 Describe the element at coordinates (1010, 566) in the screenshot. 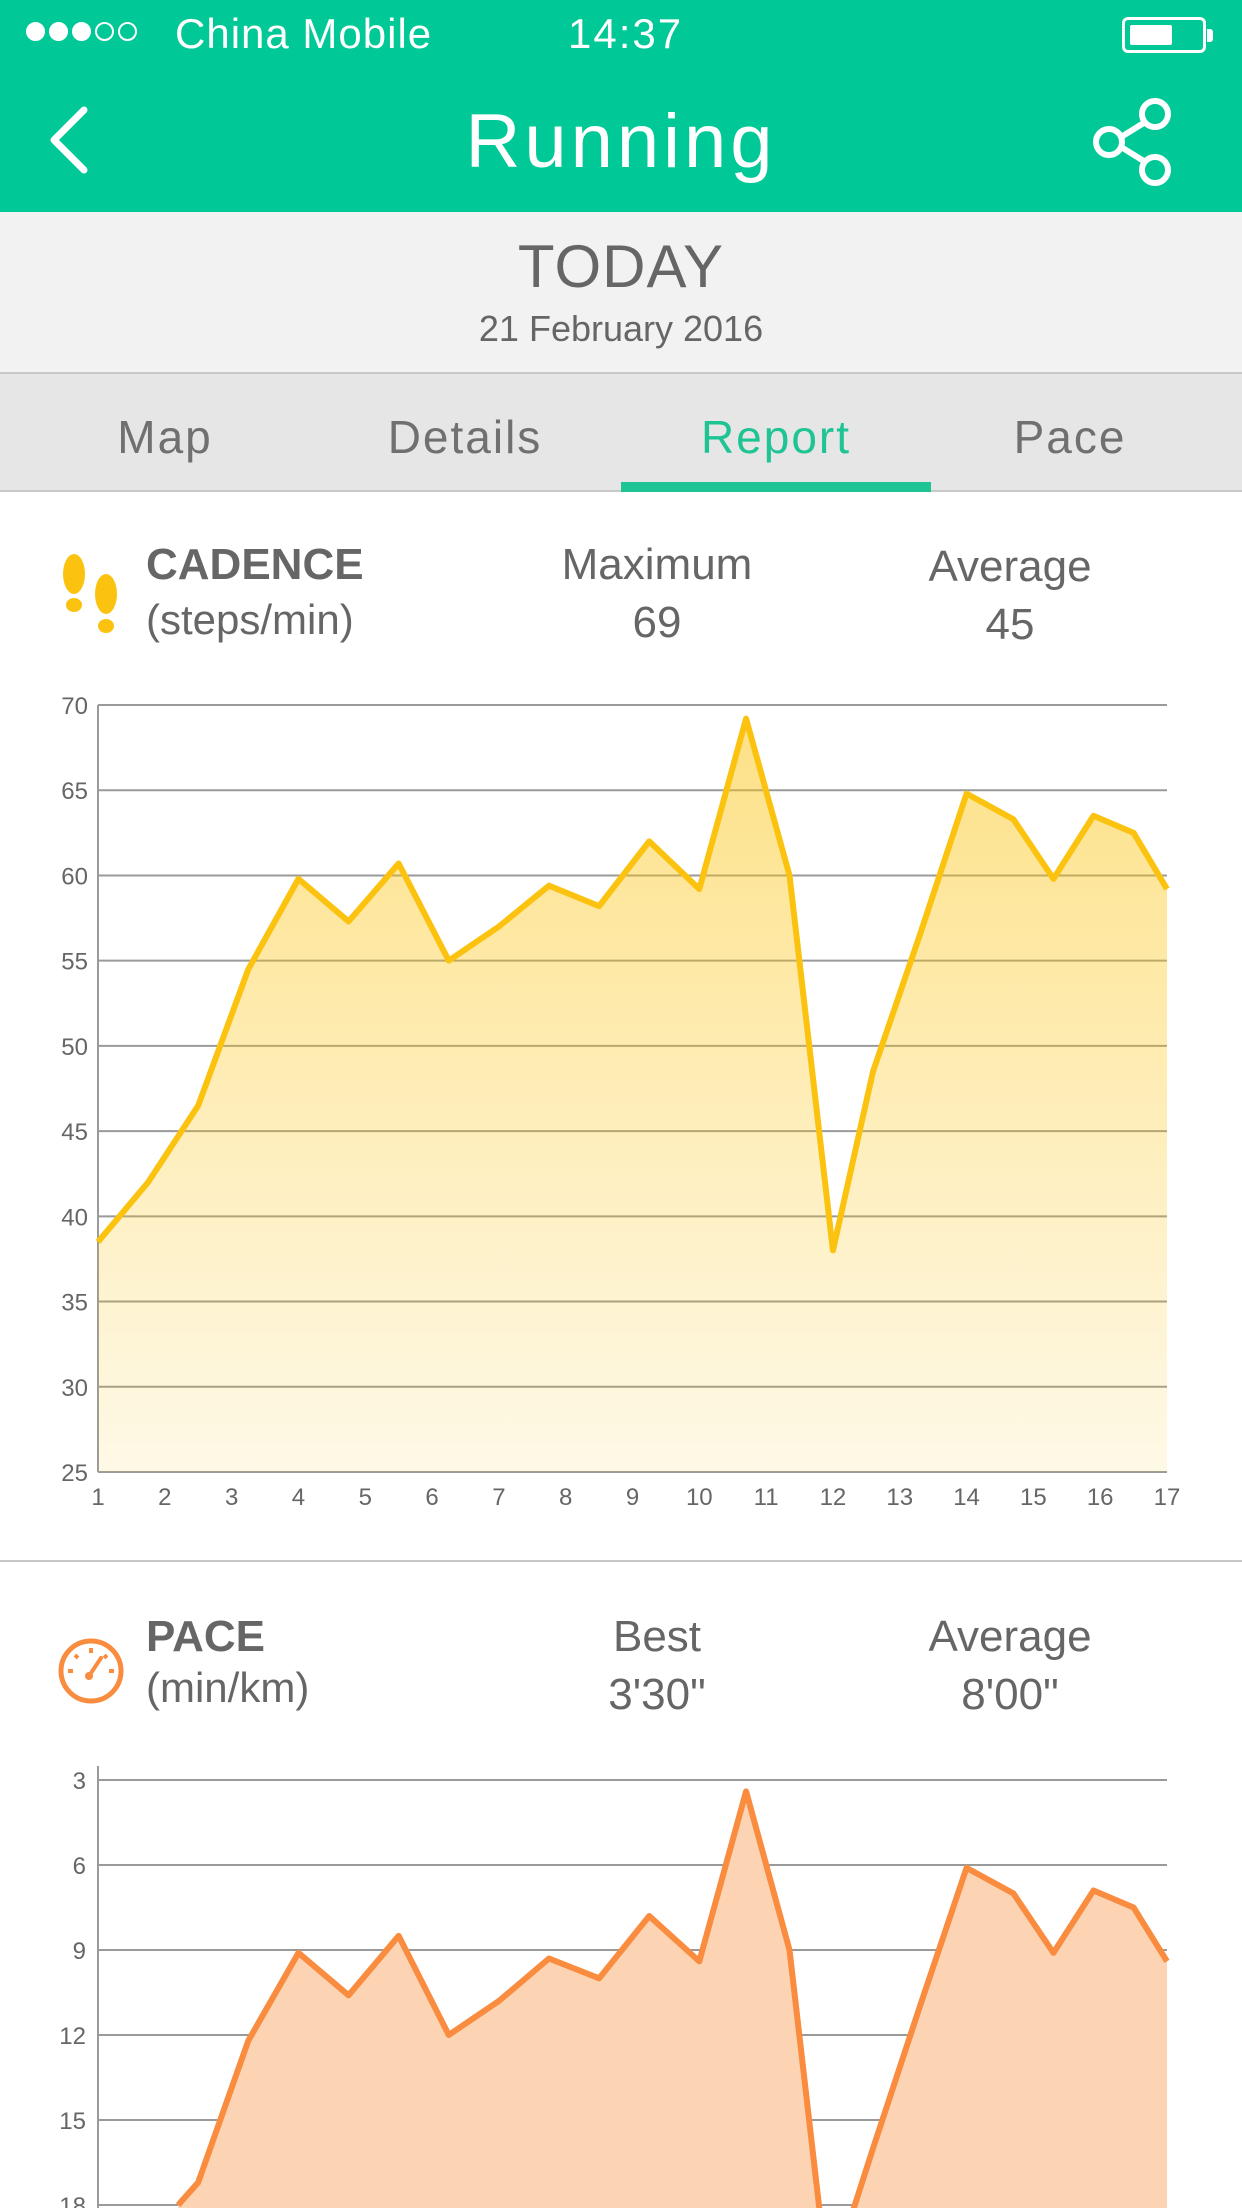

I see `cadence-avg-label: Average` at that location.